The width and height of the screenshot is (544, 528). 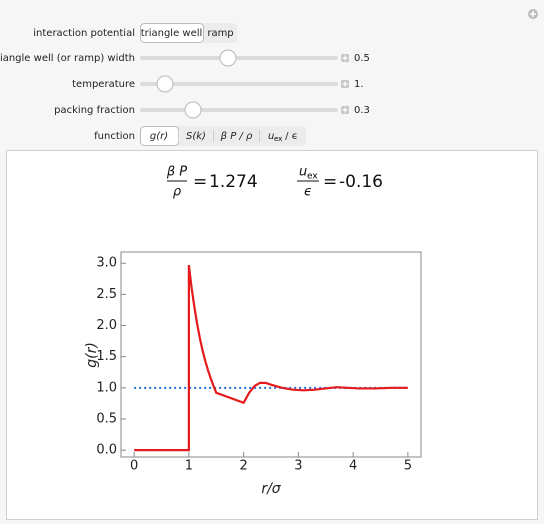 What do you see at coordinates (106, 356) in the screenshot?
I see `y-tick-label: 1.5` at bounding box center [106, 356].